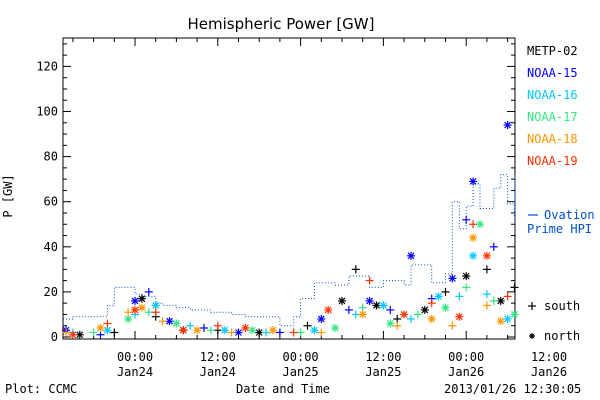 Image resolution: width=600 pixels, height=400 pixels. I want to click on x-tick-time: 00:00, so click(135, 357).